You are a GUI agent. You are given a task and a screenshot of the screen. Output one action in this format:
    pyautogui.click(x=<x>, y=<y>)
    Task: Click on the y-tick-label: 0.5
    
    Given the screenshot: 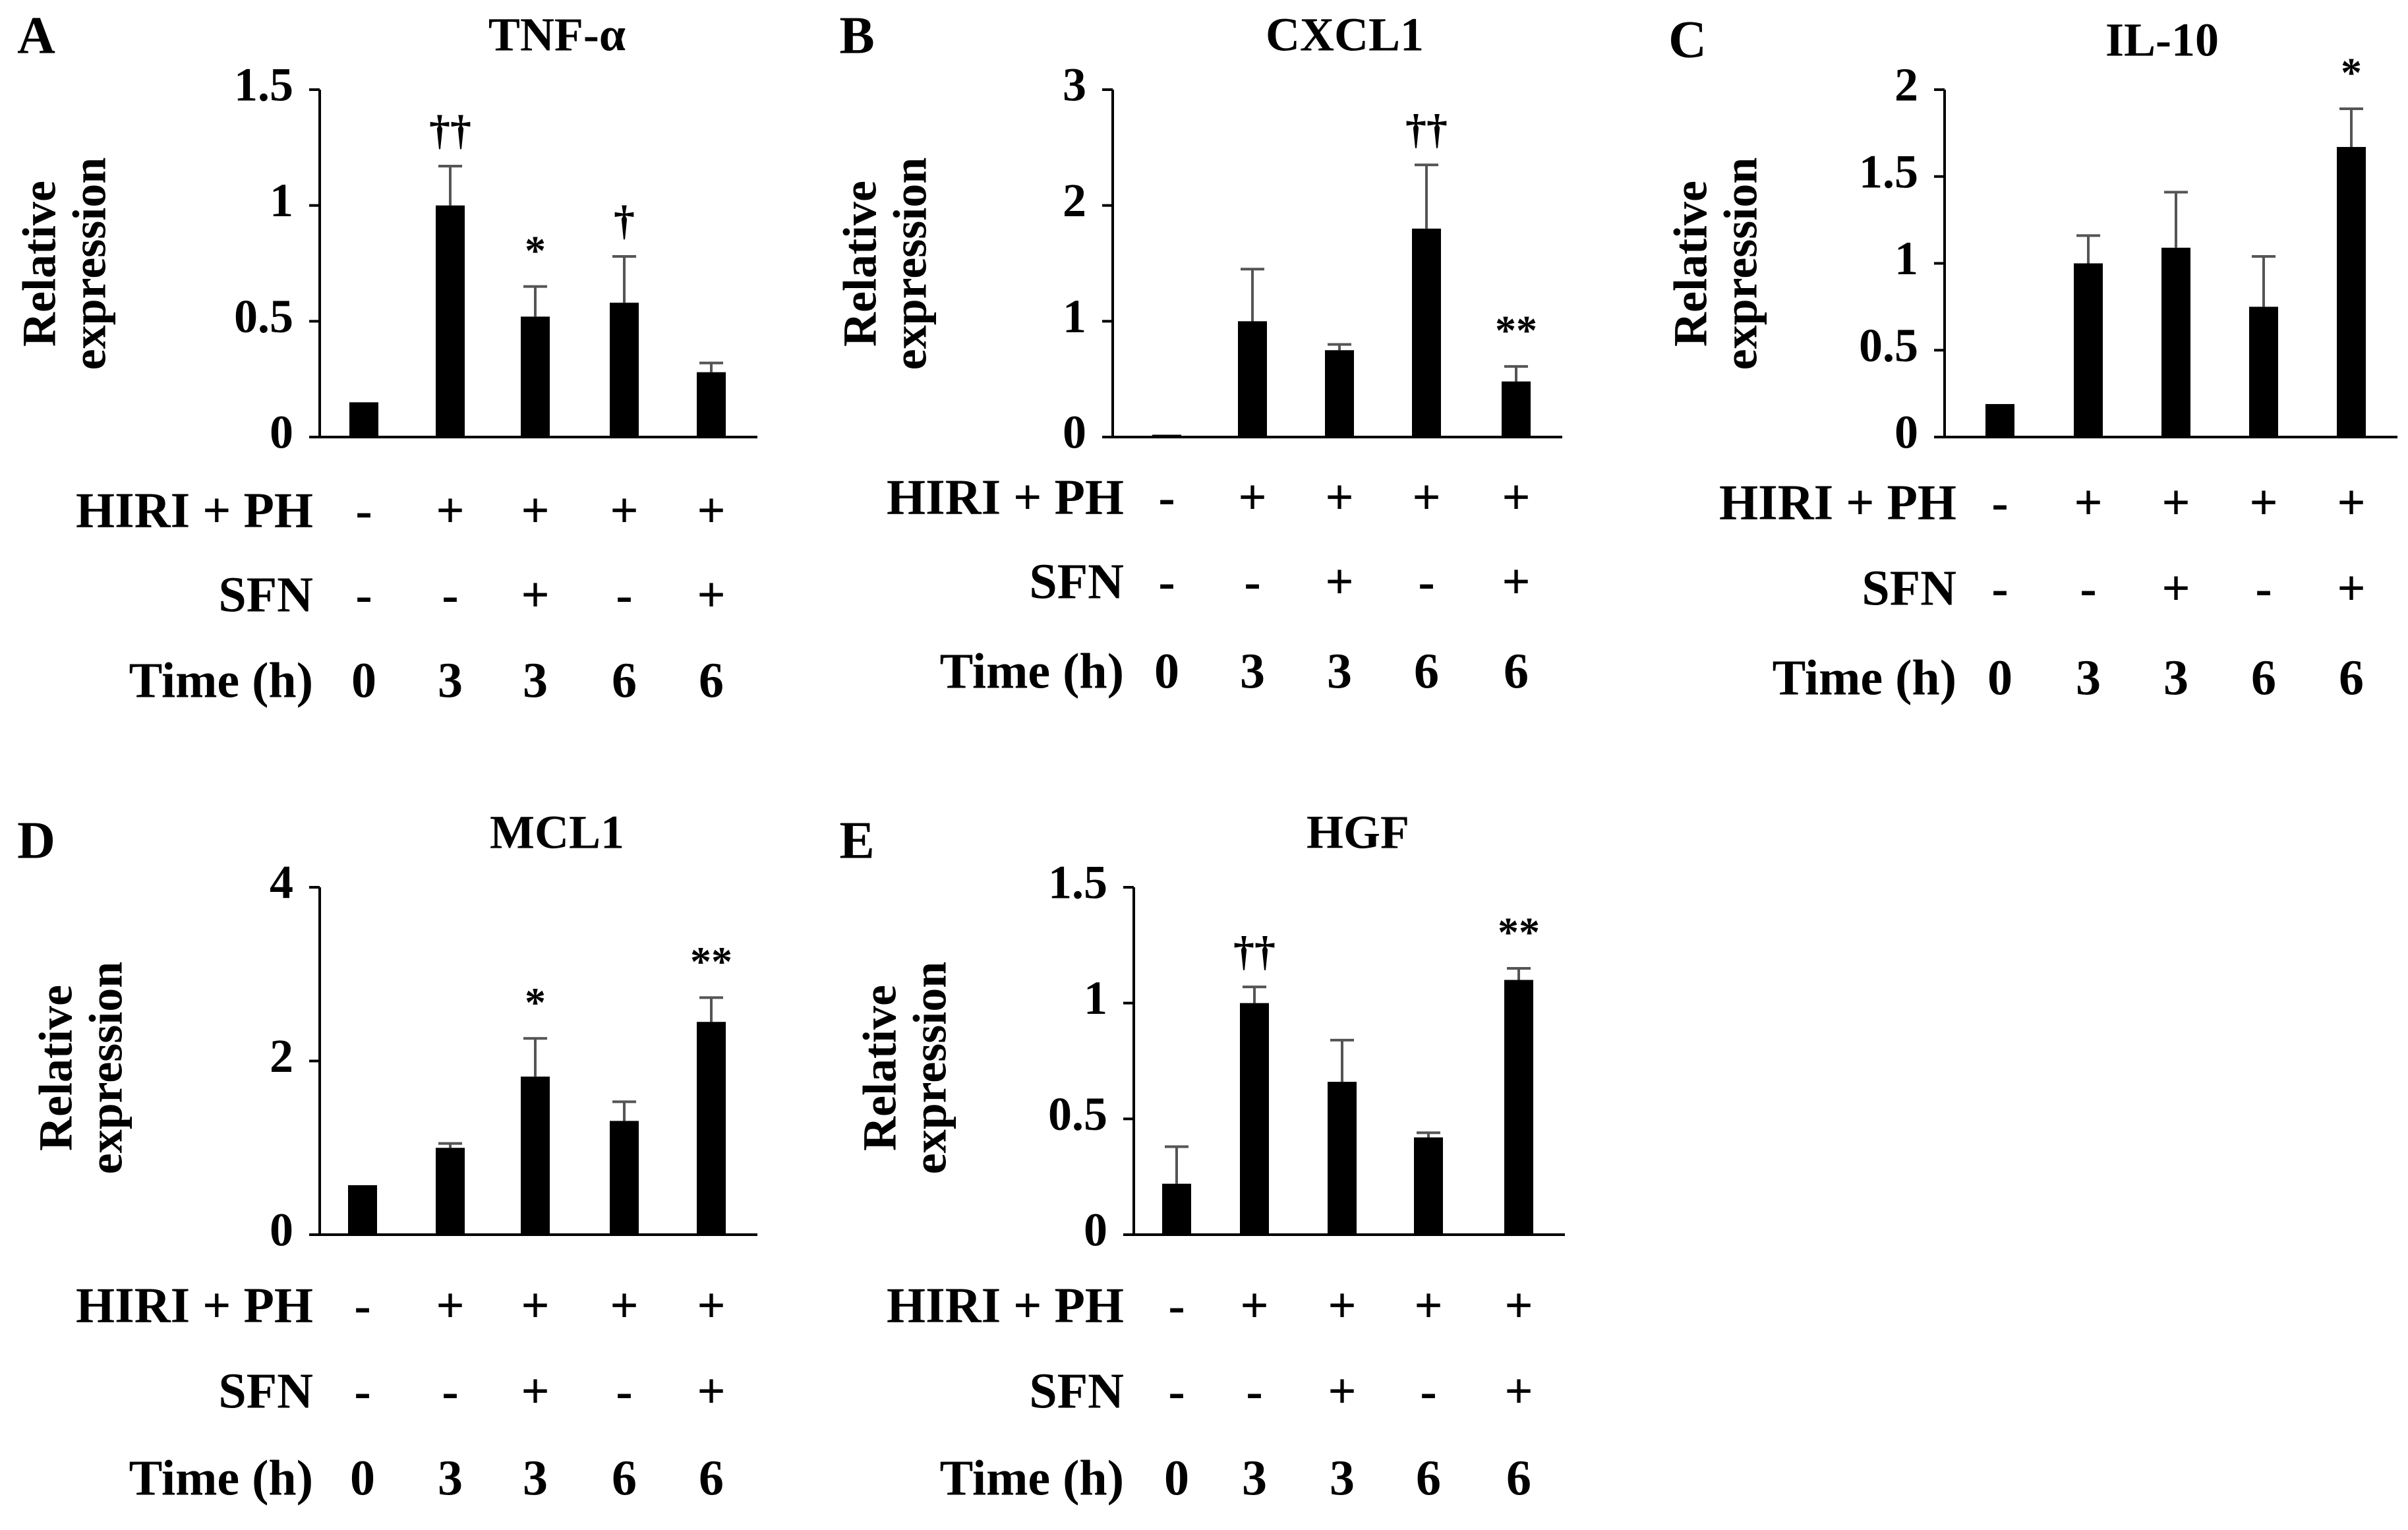 What is the action you would take?
    pyautogui.click(x=263, y=316)
    